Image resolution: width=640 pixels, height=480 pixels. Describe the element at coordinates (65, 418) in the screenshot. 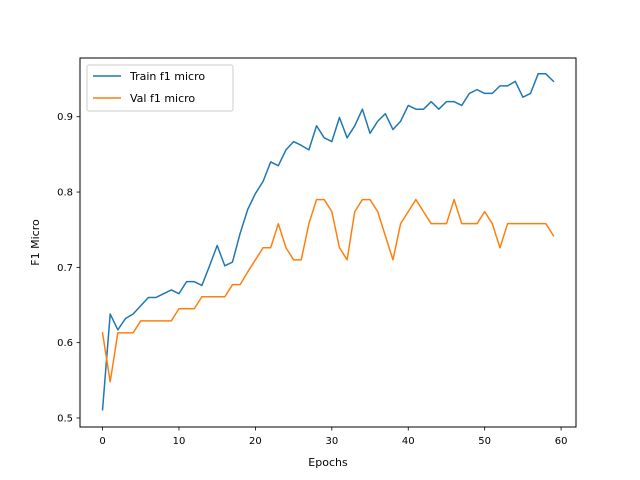

I see `y-tick-label: 0.5` at that location.